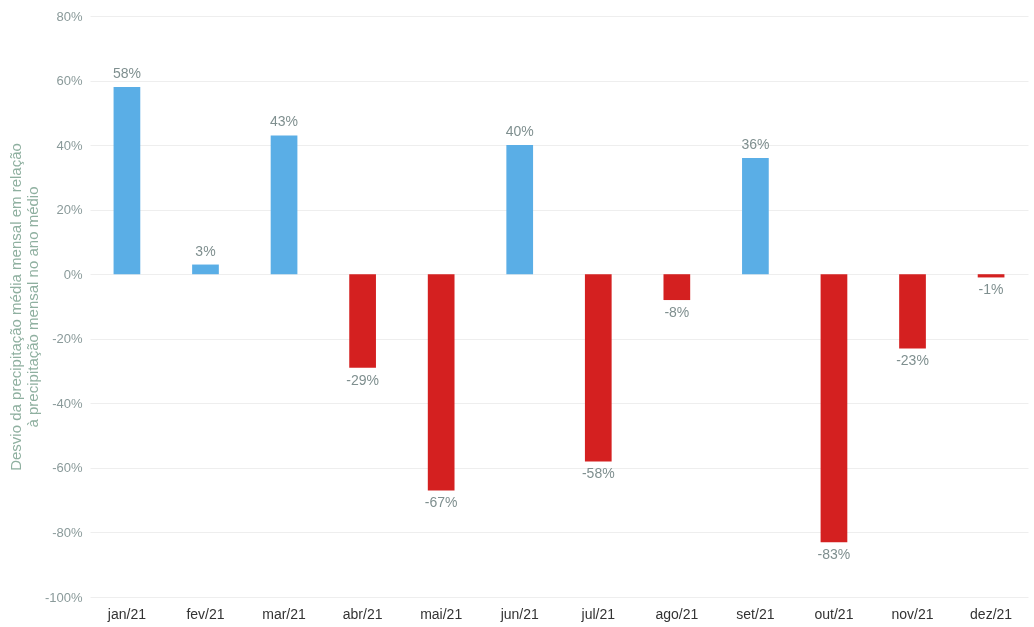 The height and width of the screenshot is (627, 1034). What do you see at coordinates (991, 289) in the screenshot?
I see `data-label: -1%` at bounding box center [991, 289].